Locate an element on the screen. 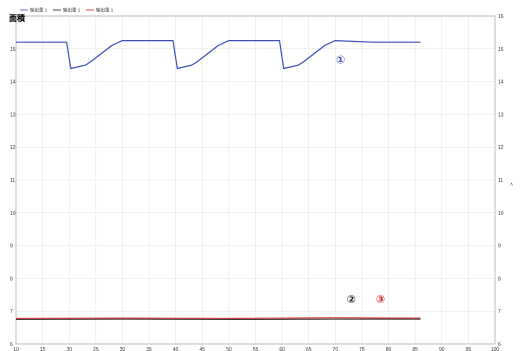 This screenshot has width=522, height=351. y-tick-label-left: 15 is located at coordinates (13, 50).